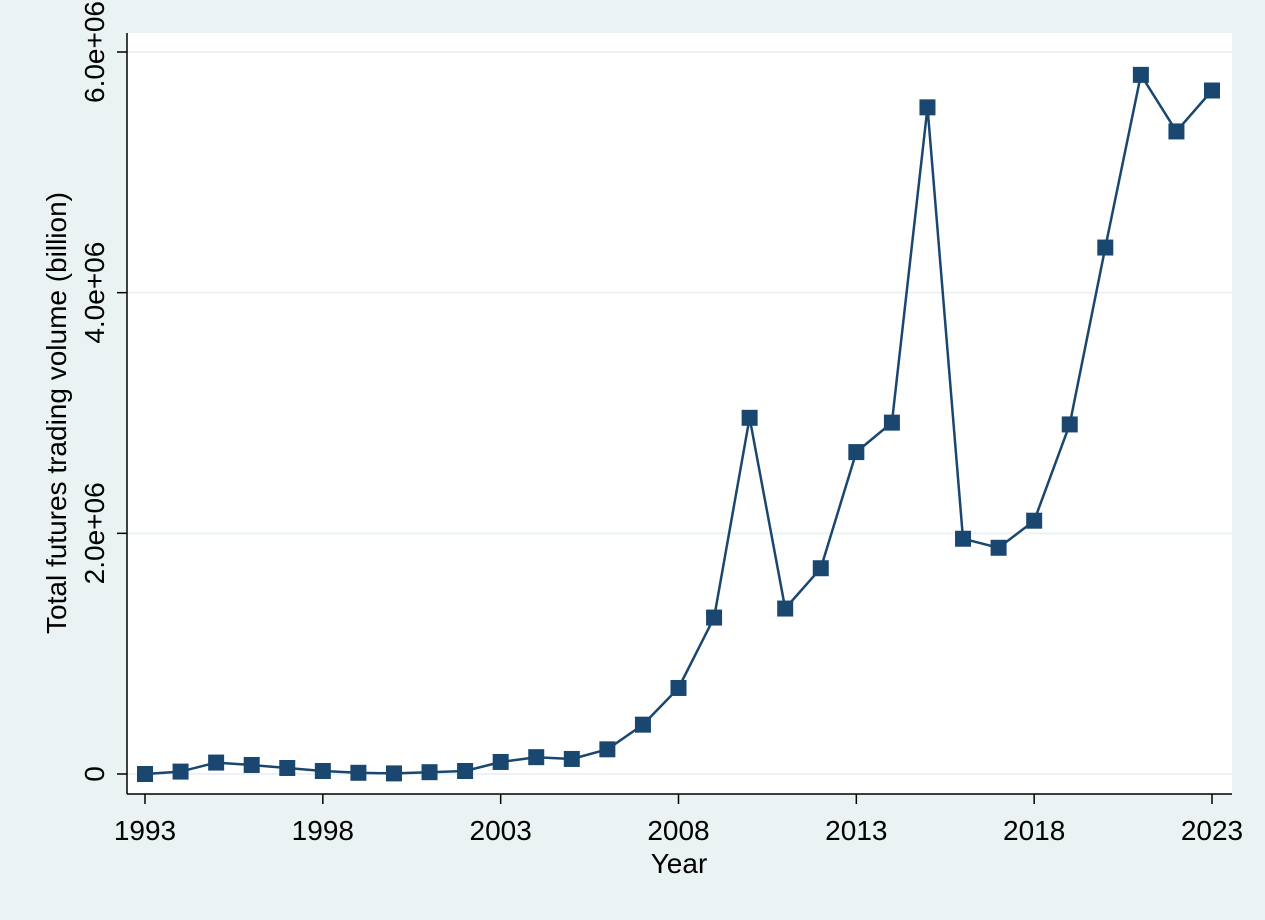 This screenshot has width=1265, height=920. I want to click on x-tick-label: 2013, so click(856, 830).